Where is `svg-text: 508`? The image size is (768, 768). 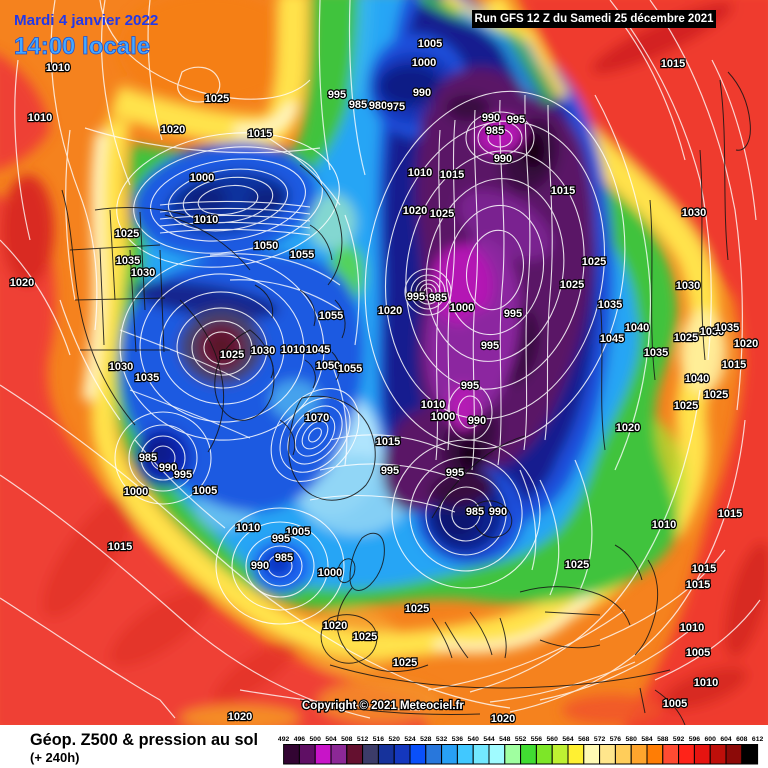
svg-text: 508 is located at coordinates (347, 739).